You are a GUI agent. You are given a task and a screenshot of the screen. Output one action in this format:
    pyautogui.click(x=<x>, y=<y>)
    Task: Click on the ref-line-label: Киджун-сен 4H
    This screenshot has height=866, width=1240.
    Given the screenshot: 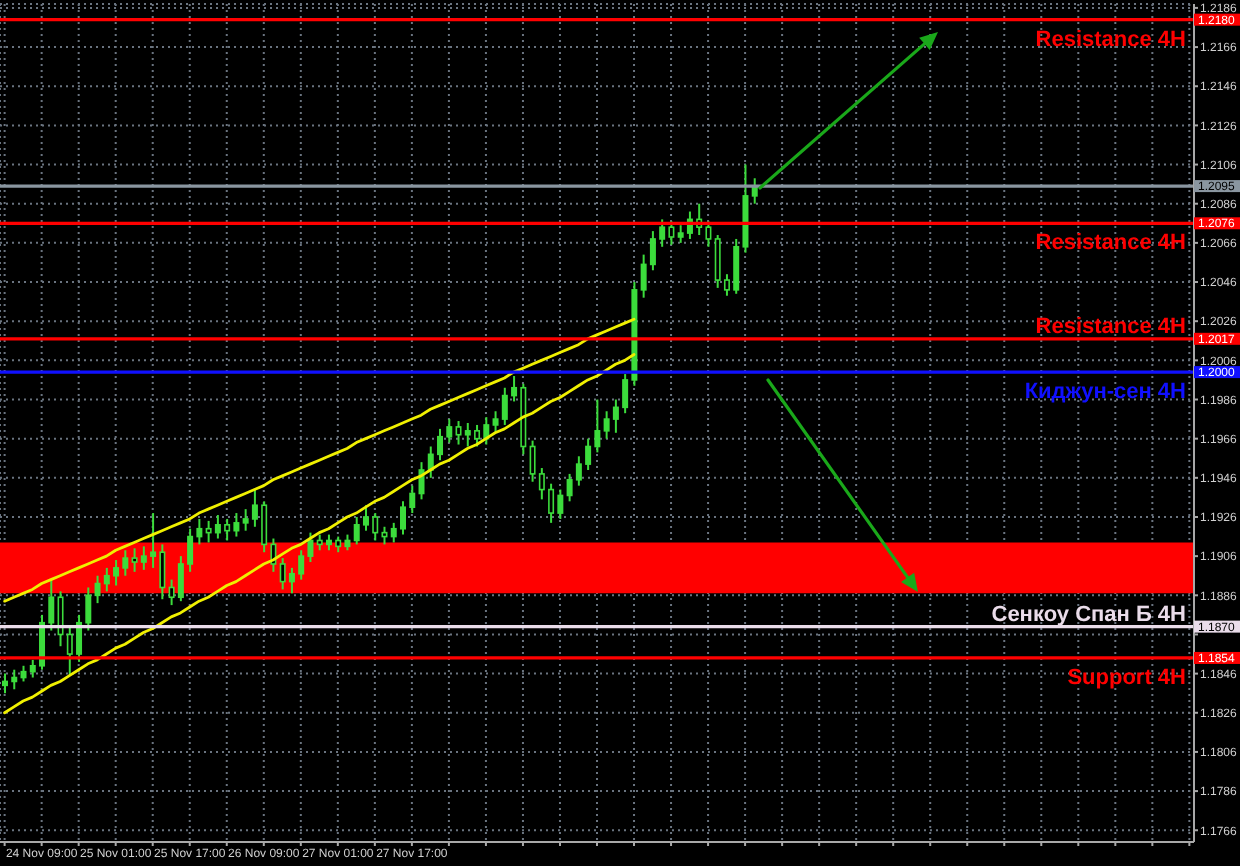 What is the action you would take?
    pyautogui.click(x=1105, y=392)
    